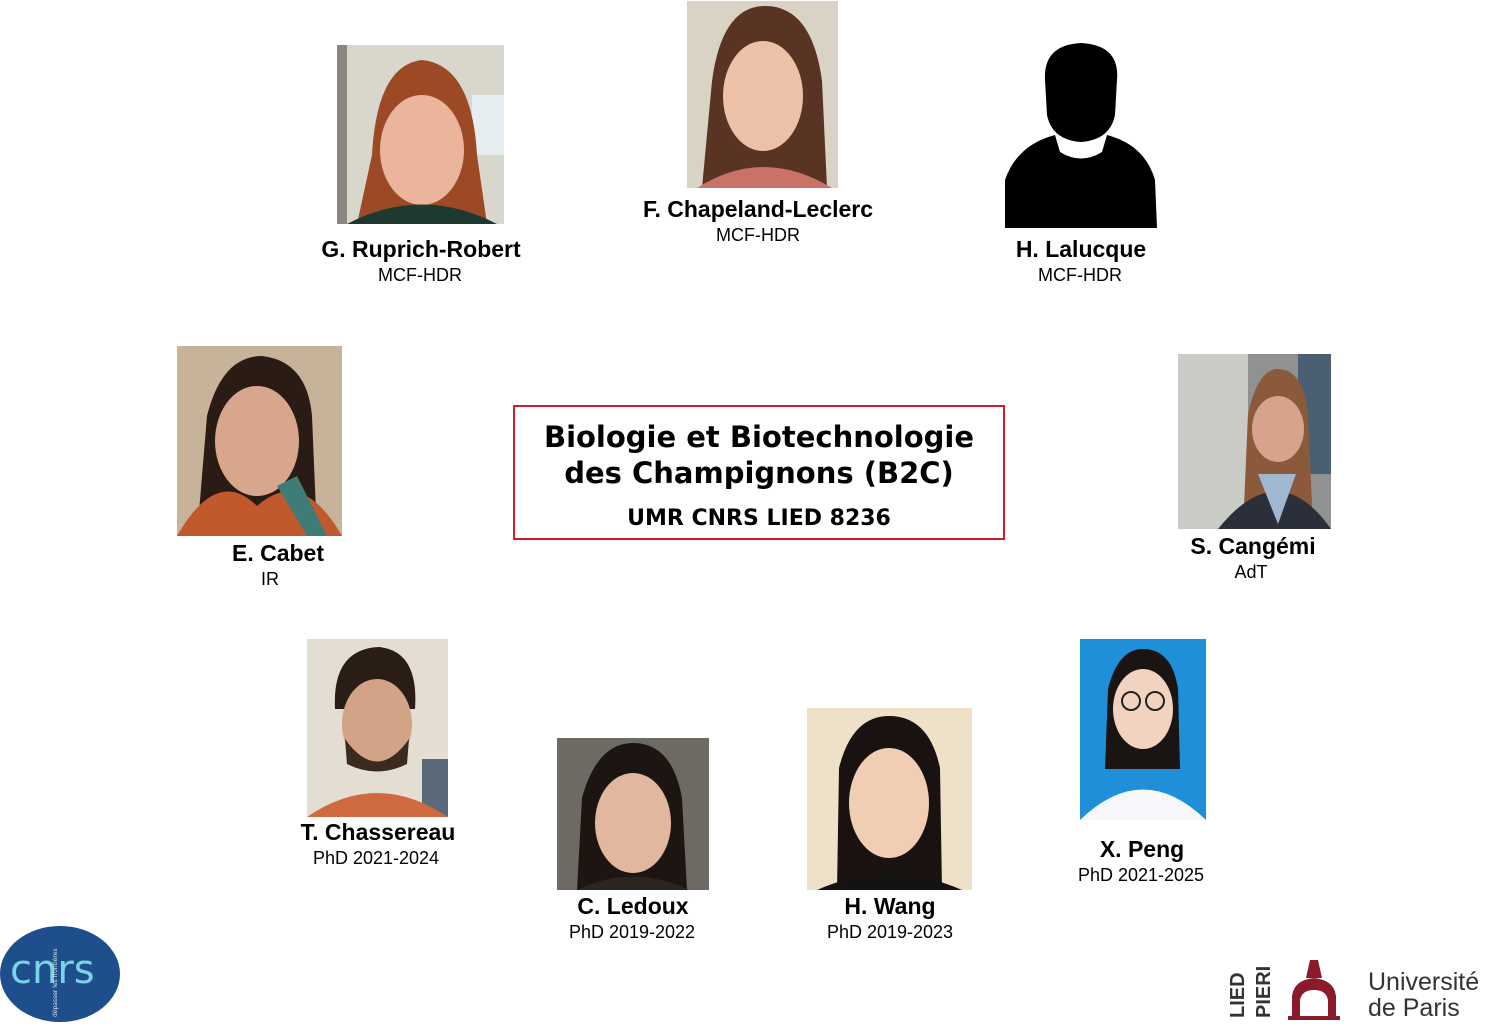 The height and width of the screenshot is (1027, 1502). Describe the element at coordinates (1143, 729) in the screenshot. I see `member-photo-peng` at that location.